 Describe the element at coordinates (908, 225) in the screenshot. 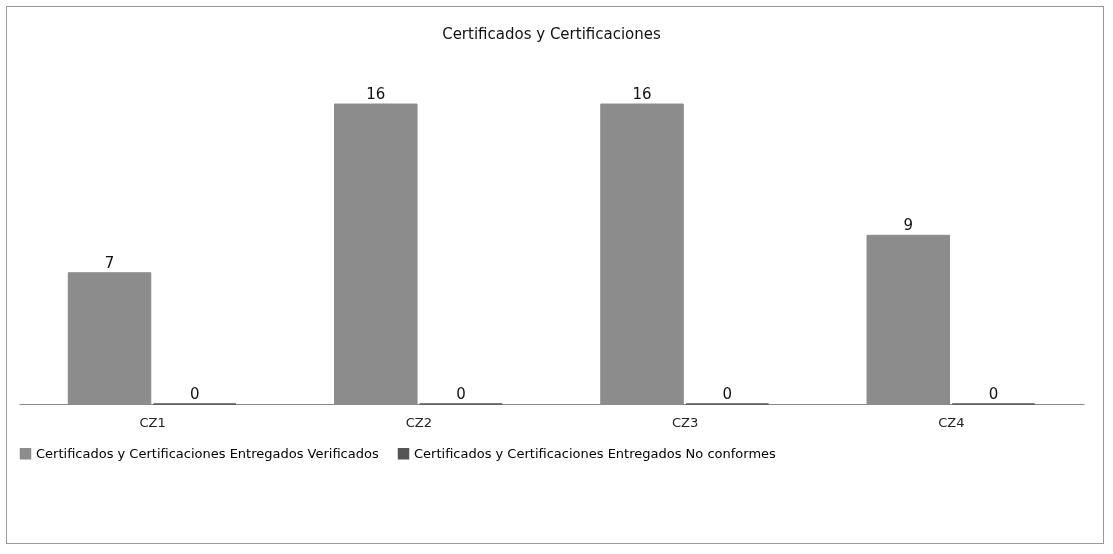

I see `data-label: 9` at that location.